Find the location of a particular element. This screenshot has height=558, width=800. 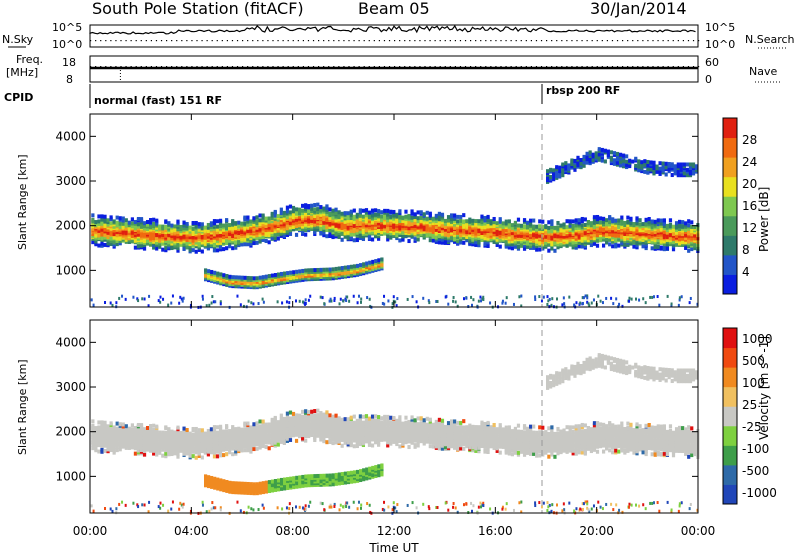

nave-bottom-tick: 0 is located at coordinates (708, 79).